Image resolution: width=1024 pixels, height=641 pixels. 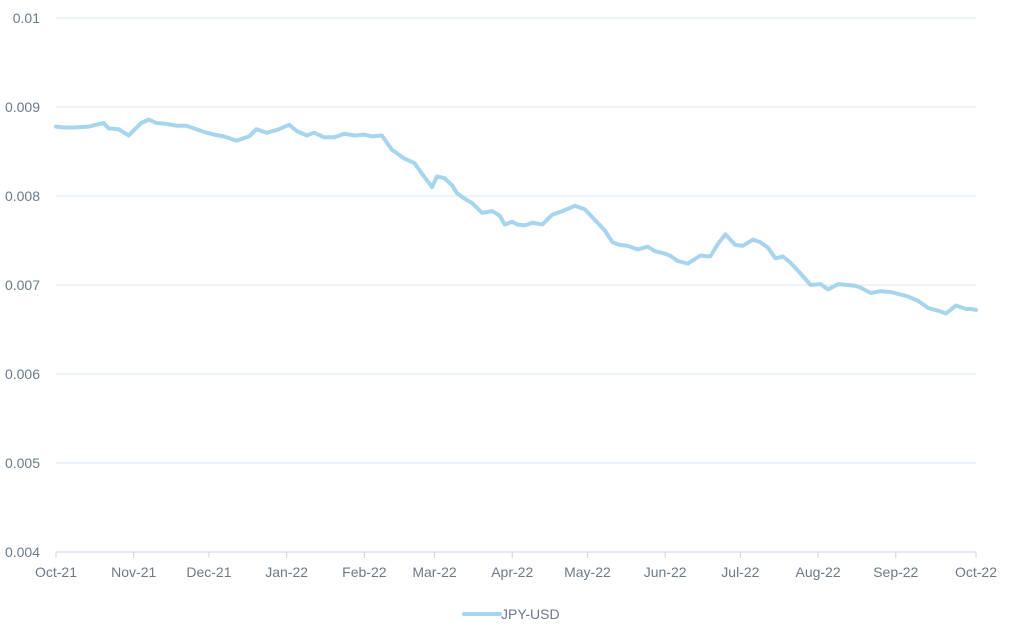 I want to click on x-tick-label: Oct-21, so click(x=56, y=572).